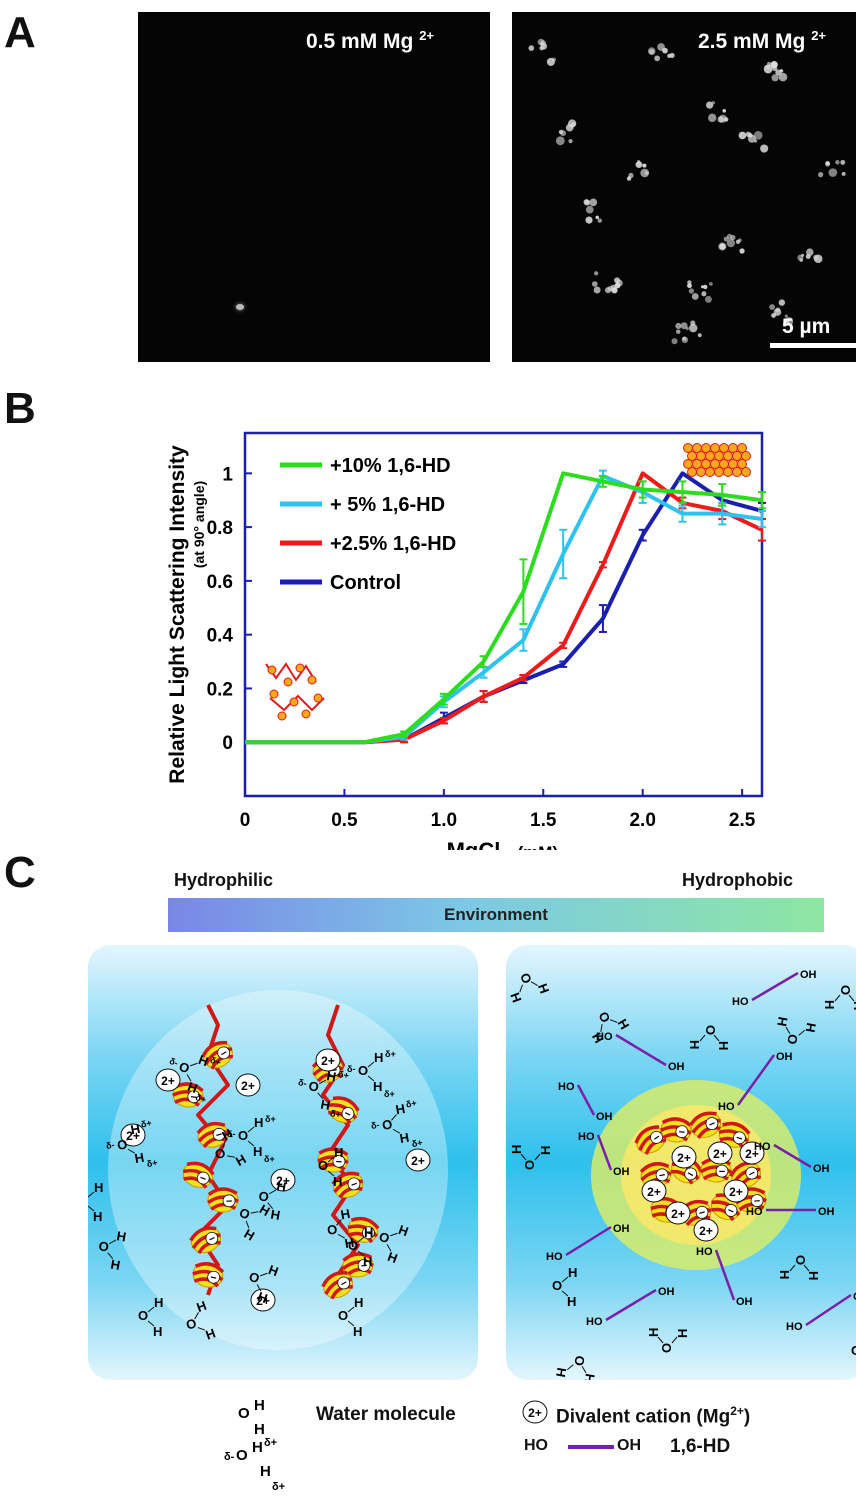 This screenshot has width=856, height=1510. I want to click on bright-spot, so click(240, 307).